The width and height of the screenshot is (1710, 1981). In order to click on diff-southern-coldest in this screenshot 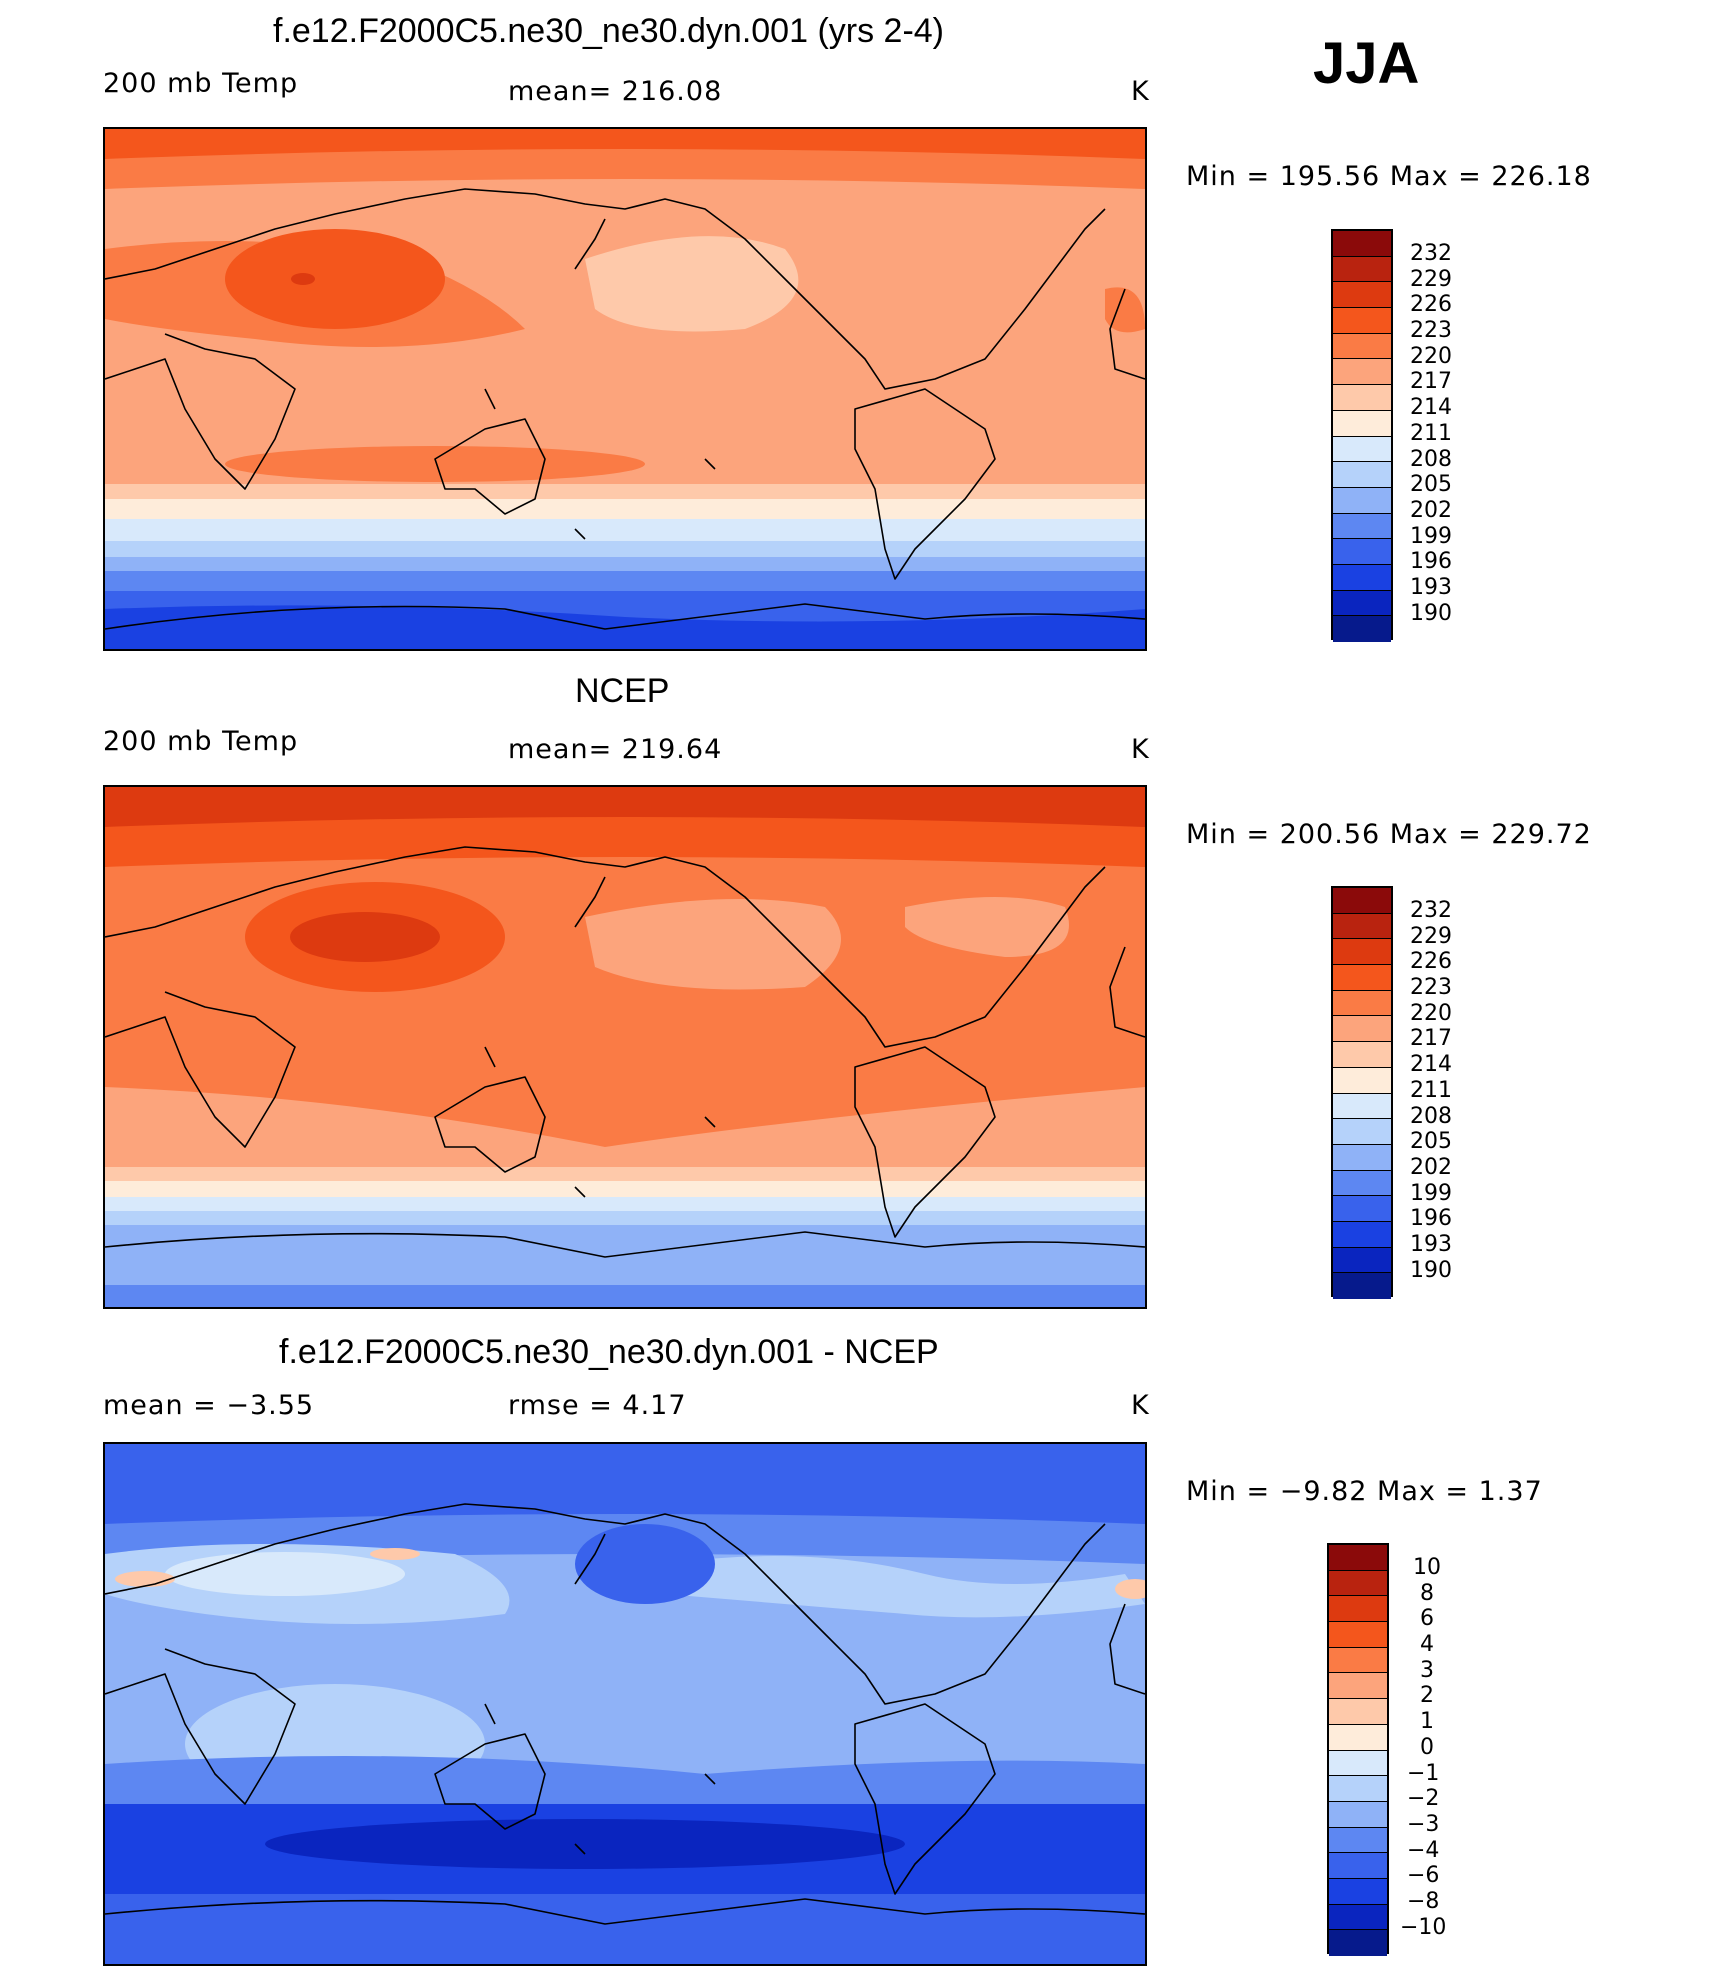, I will do `click(585, 1844)`.